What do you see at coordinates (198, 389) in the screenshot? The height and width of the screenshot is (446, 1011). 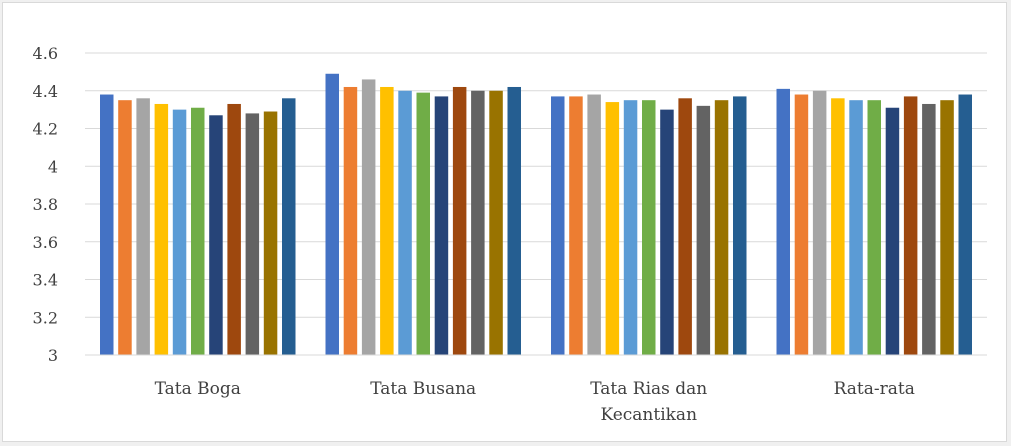 I see `x-category-label: Tata Boga` at bounding box center [198, 389].